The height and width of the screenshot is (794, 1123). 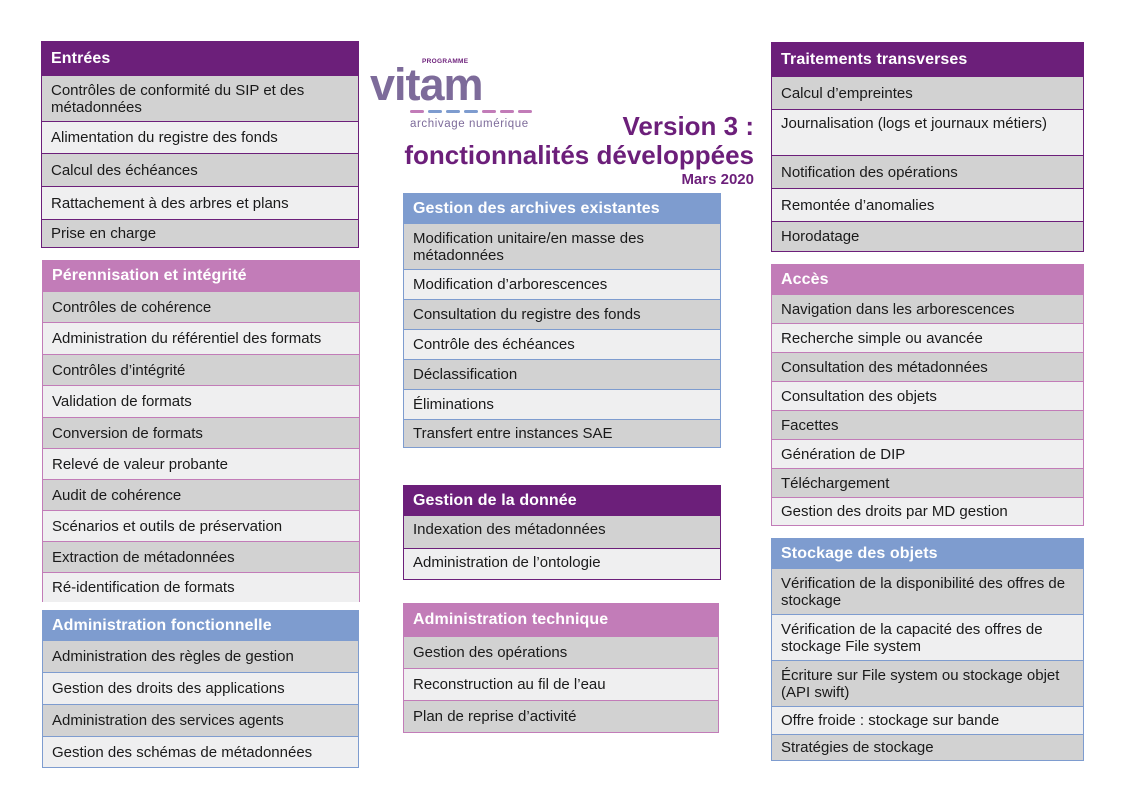 I want to click on logo-program-label: PROGRAMME, so click(x=445, y=61).